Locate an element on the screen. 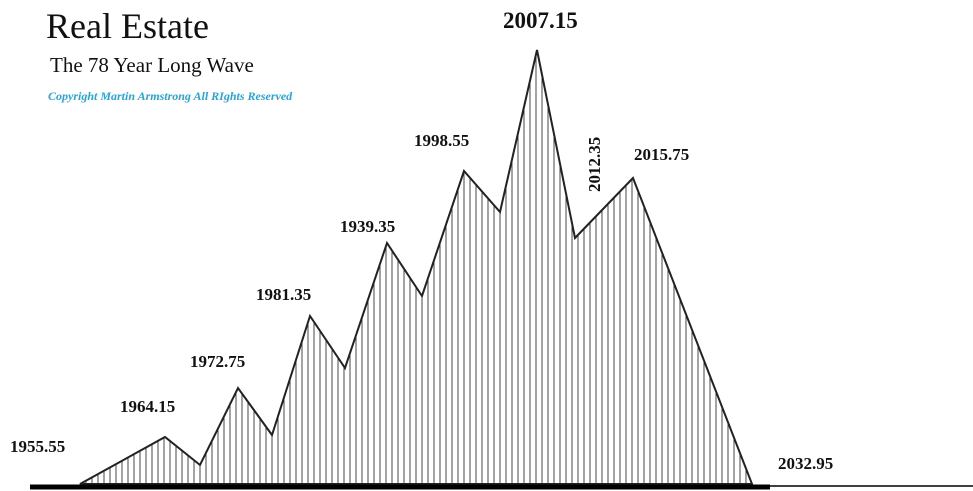 Image resolution: width=973 pixels, height=491 pixels. label: 2007.15 is located at coordinates (540, 20).